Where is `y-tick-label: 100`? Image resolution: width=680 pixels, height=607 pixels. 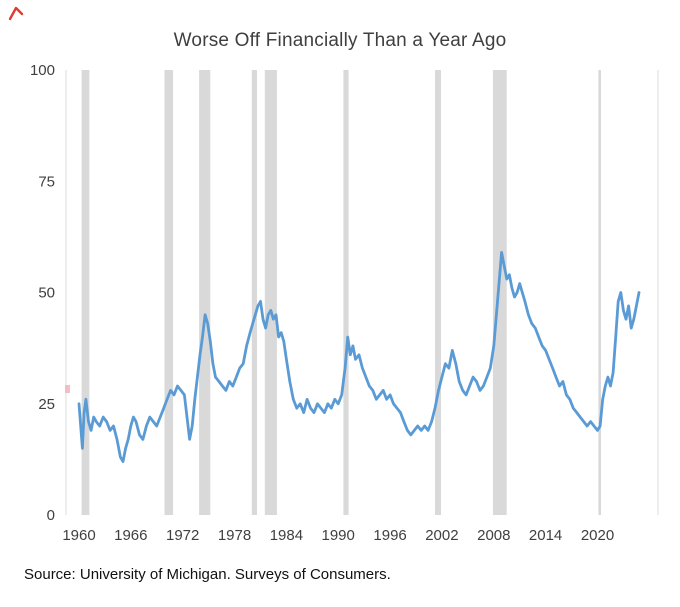
y-tick-label: 100 is located at coordinates (42, 70).